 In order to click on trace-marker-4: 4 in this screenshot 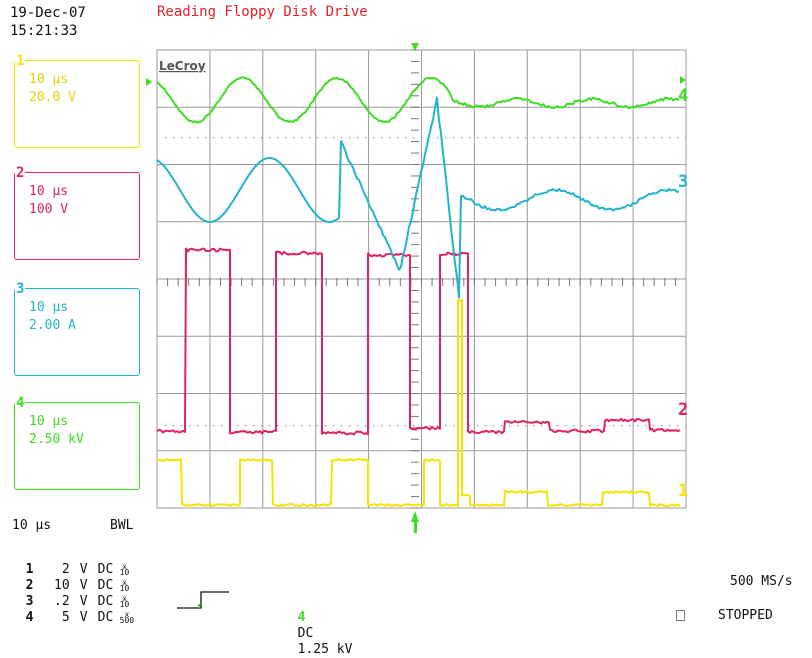, I will do `click(683, 96)`.